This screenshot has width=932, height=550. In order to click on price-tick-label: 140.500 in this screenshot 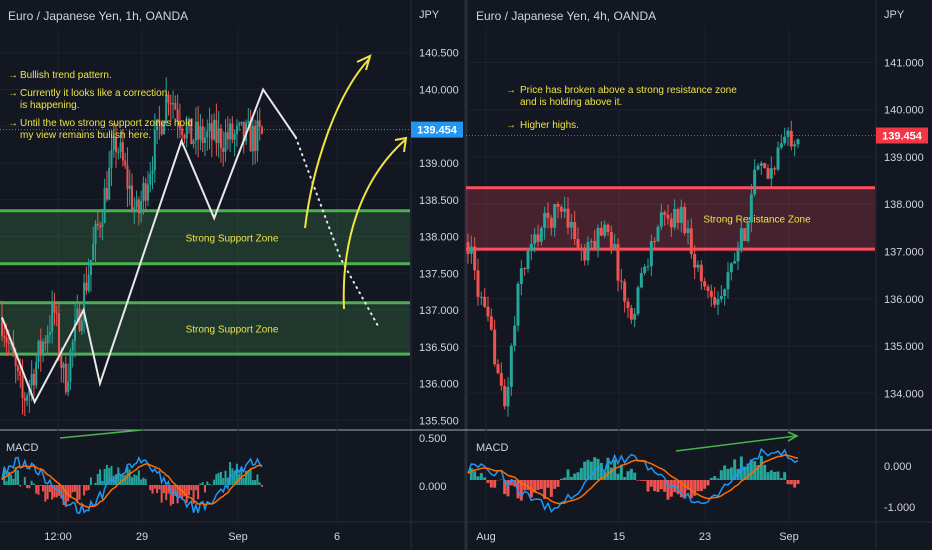, I will do `click(439, 54)`.